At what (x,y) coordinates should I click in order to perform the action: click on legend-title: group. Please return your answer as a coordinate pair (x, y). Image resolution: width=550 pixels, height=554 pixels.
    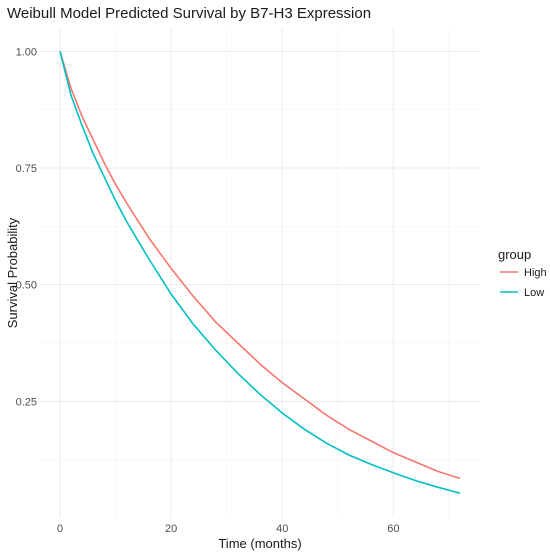
    Looking at the image, I should click on (514, 254).